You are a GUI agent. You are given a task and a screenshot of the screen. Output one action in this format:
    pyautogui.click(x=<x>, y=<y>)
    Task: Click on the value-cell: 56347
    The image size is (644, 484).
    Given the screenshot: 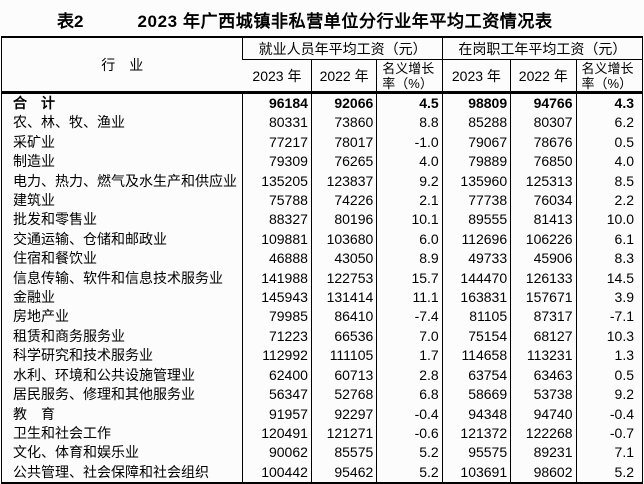 What is the action you would take?
    pyautogui.click(x=277, y=395)
    